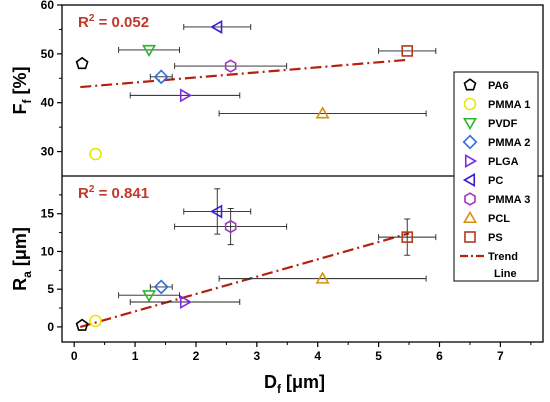 Image resolution: width=550 pixels, height=402 pixels. Describe the element at coordinates (499, 219) in the screenshot. I see `legend-item-pcl-label: PCL` at that location.